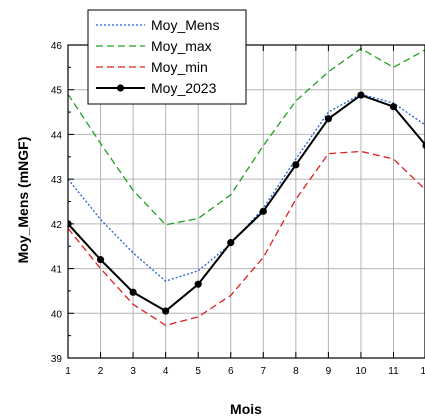 This screenshot has width=425, height=419. I want to click on y-tick-label: 41, so click(57, 270).